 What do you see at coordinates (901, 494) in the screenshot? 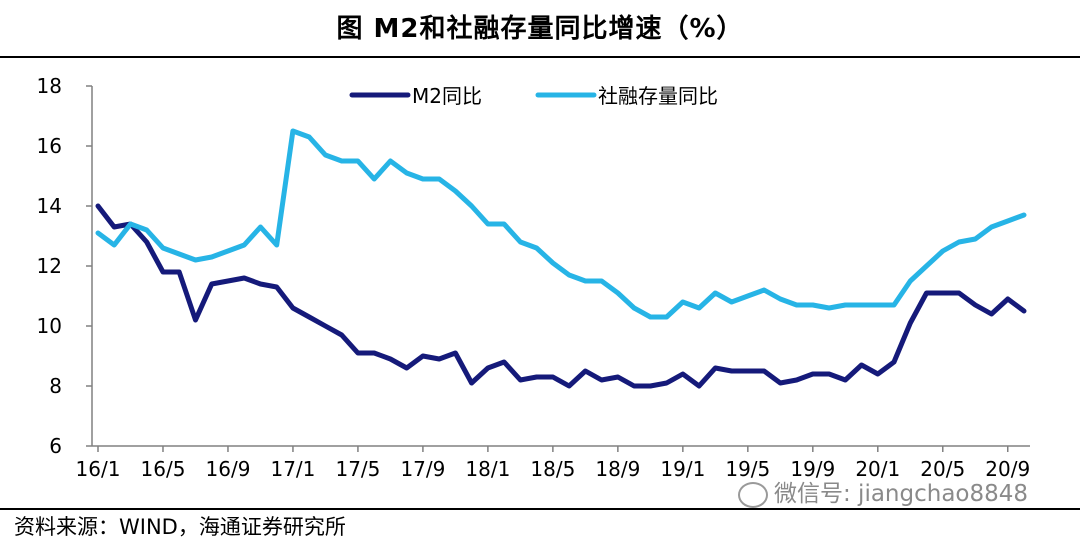
I see `watermark-text: 微信号: jiangchao8848` at bounding box center [901, 494].